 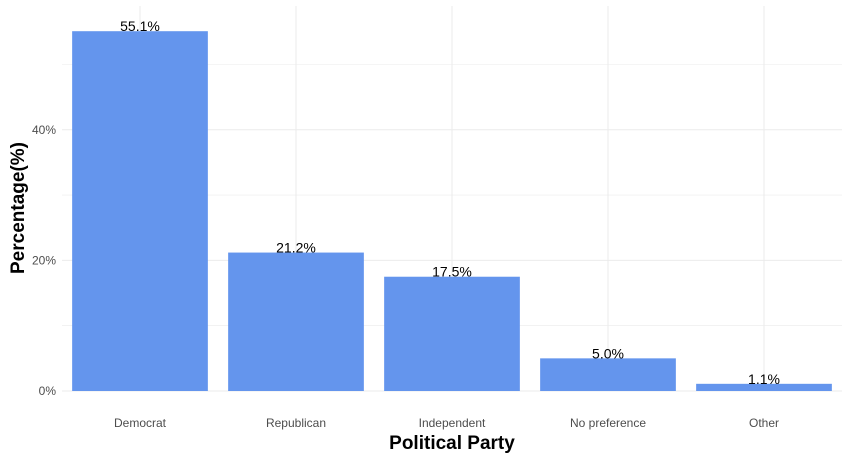 I want to click on y-tick-label: 20%, so click(x=44, y=260).